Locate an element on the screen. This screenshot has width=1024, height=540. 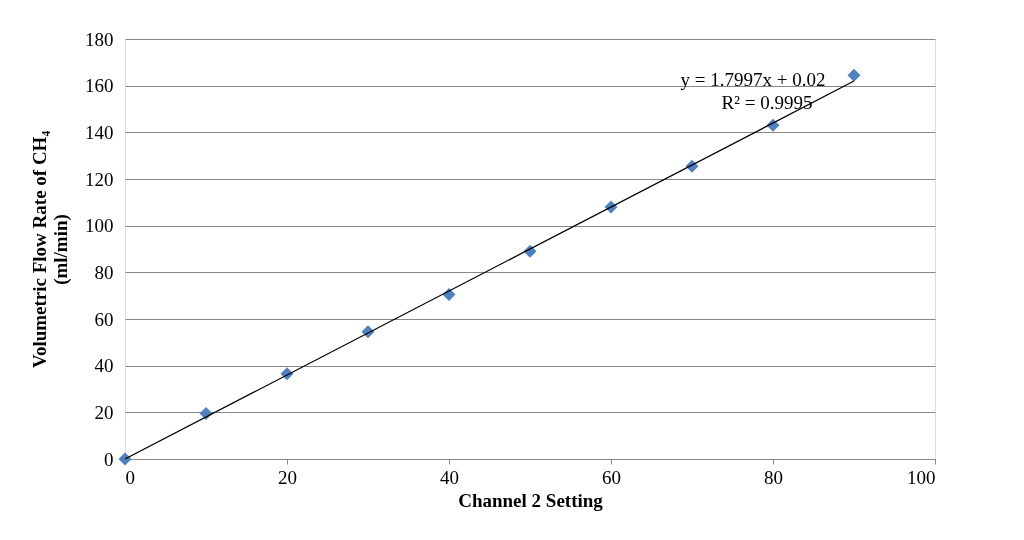
annotation: y = 1.7997x + 0.02 is located at coordinates (753, 79).